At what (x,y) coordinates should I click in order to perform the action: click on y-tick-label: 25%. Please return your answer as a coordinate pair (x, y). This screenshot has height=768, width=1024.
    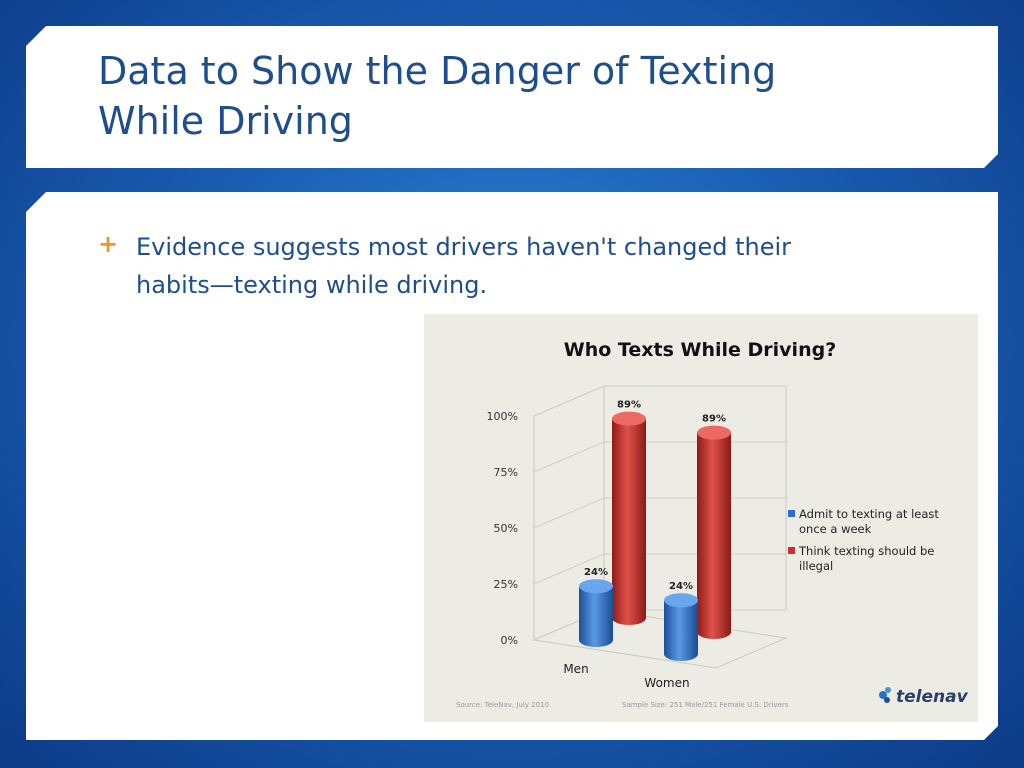
    Looking at the image, I should click on (506, 584).